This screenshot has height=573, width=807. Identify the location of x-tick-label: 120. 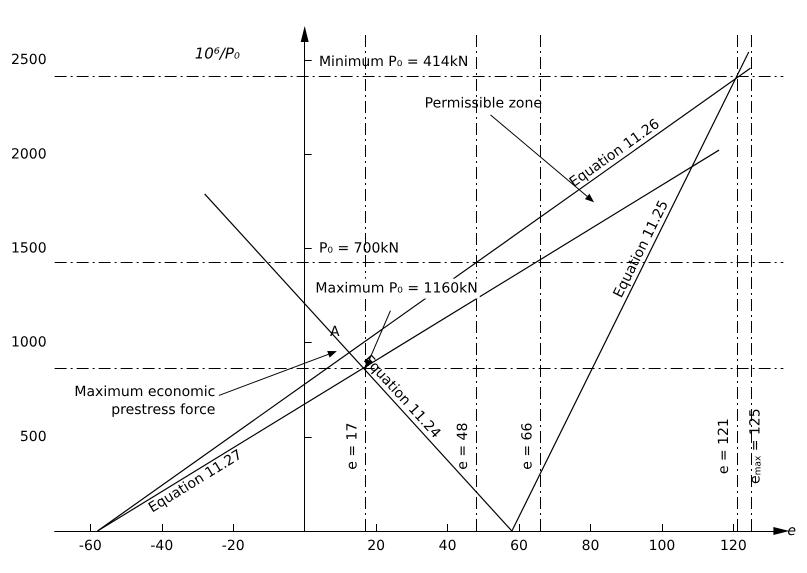
(733, 546).